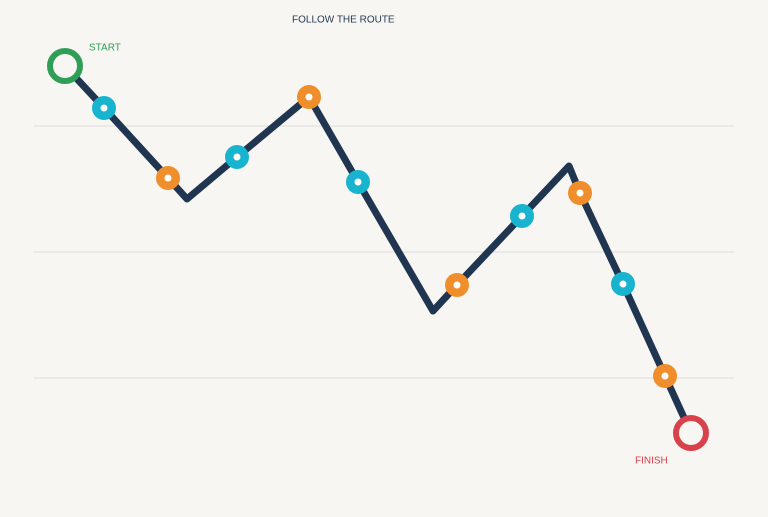 The width and height of the screenshot is (768, 517). Describe the element at coordinates (343, 20) in the screenshot. I see `title: FOLLOW THE ROUTE` at that location.